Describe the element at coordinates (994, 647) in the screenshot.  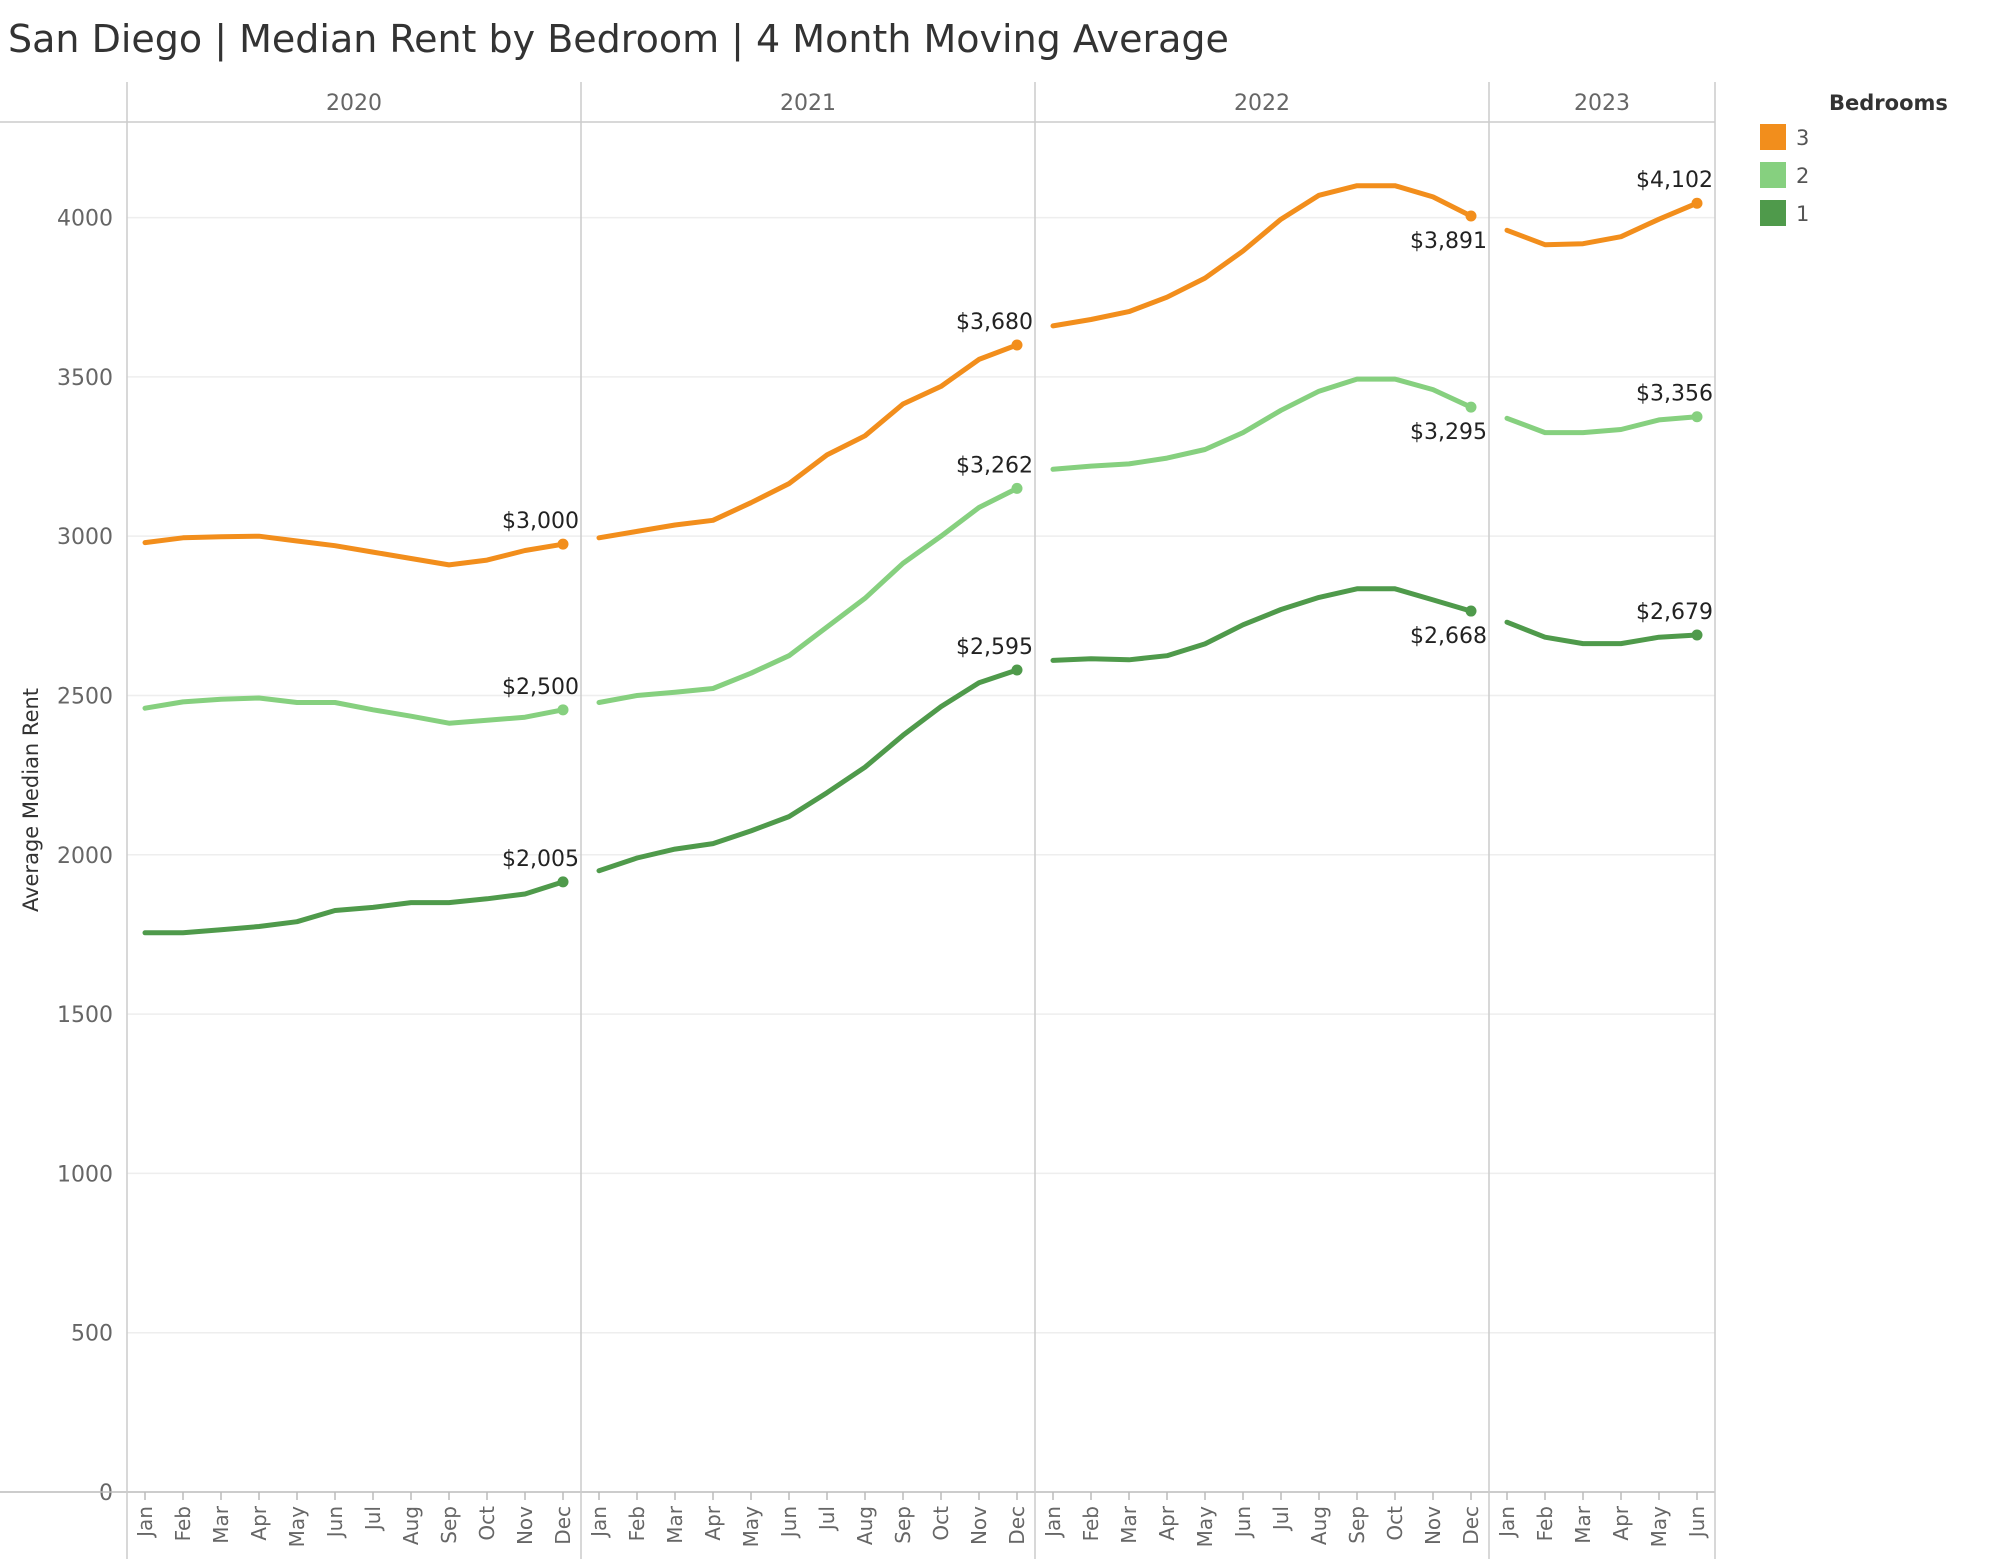
I see `data-label-1-2021: $2,595` at that location.